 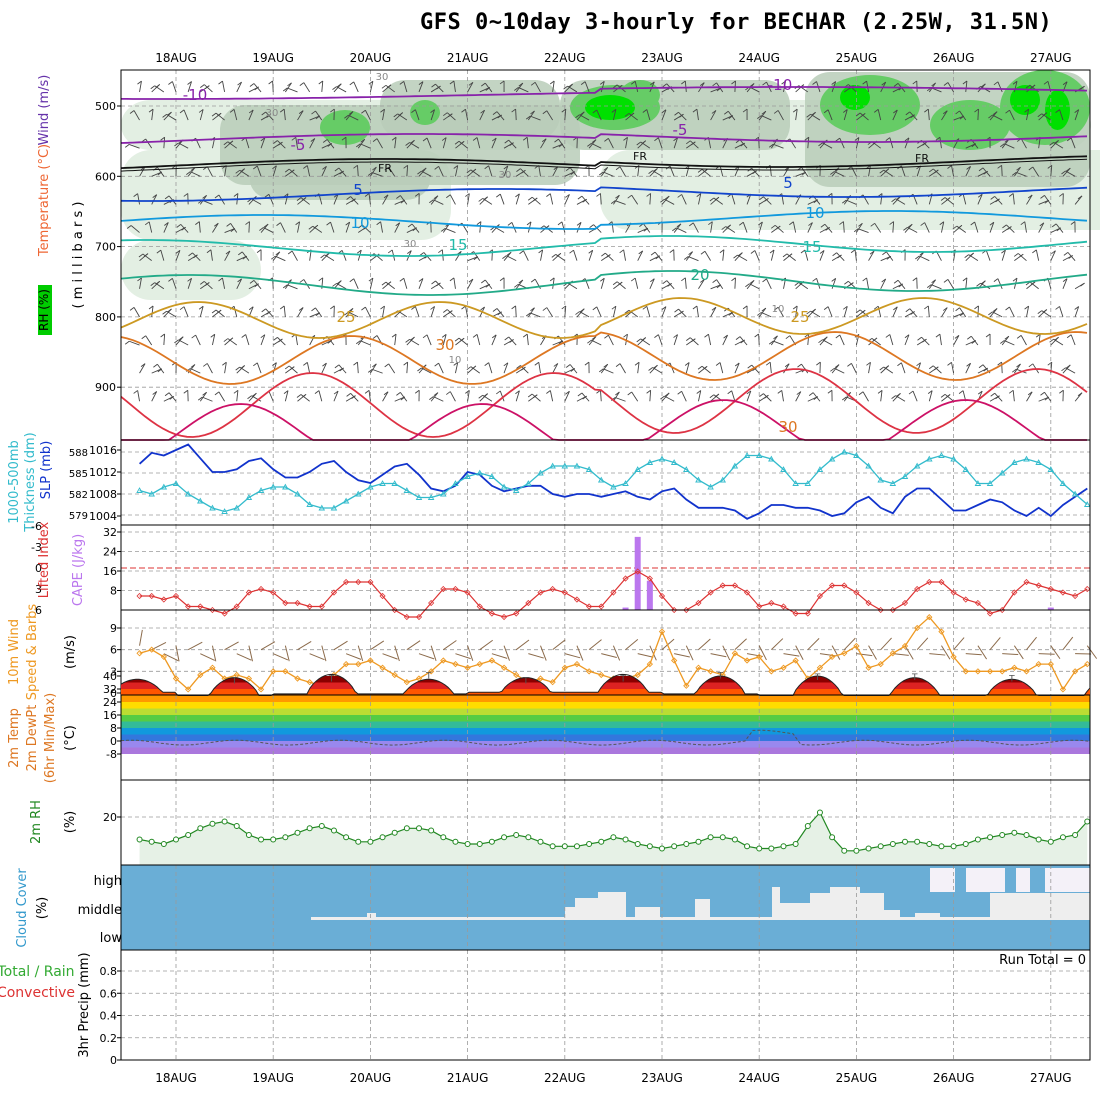 What do you see at coordinates (113, 650) in the screenshot?
I see `wind-tick-label: 6` at bounding box center [113, 650].